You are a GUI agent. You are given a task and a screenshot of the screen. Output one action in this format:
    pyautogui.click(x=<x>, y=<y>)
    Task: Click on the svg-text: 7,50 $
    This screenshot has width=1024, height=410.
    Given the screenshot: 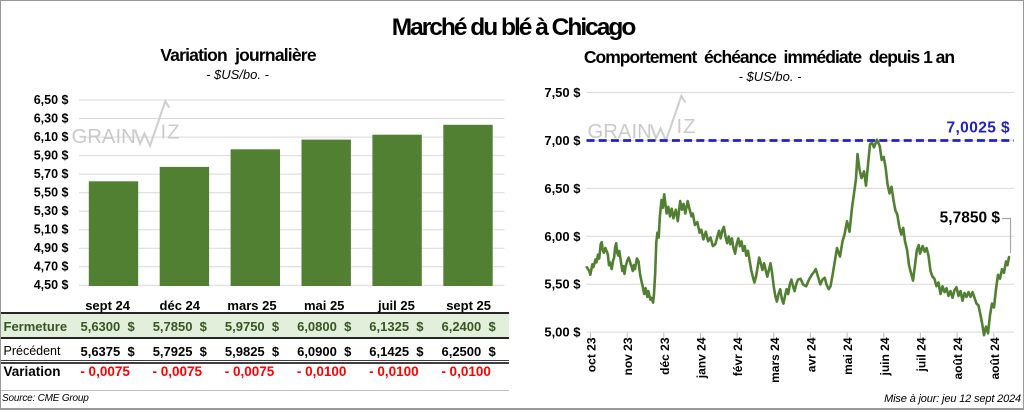 What is the action you would take?
    pyautogui.click(x=562, y=92)
    